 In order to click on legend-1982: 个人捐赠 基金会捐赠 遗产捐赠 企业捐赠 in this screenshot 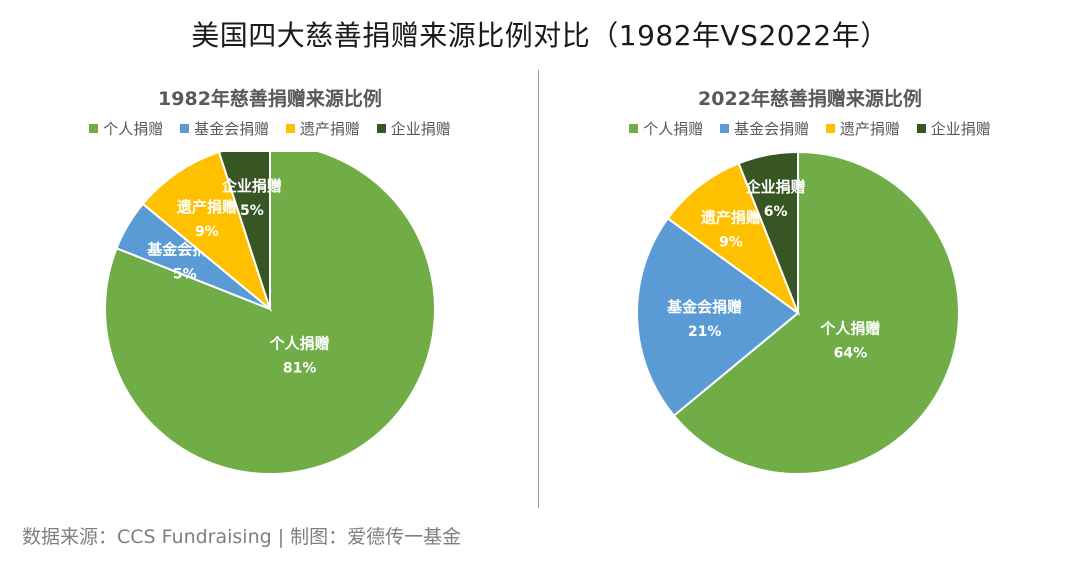, I will do `click(270, 128)`.